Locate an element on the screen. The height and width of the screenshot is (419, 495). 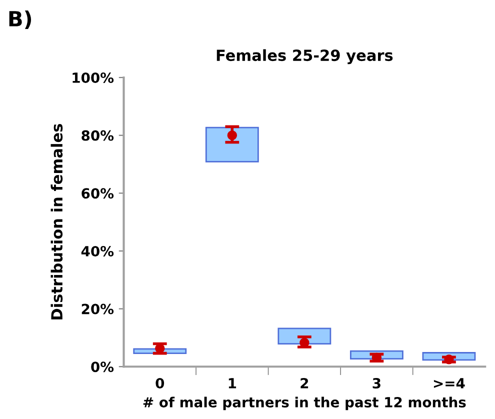
x-tick-label: 3 is located at coordinates (376, 383).